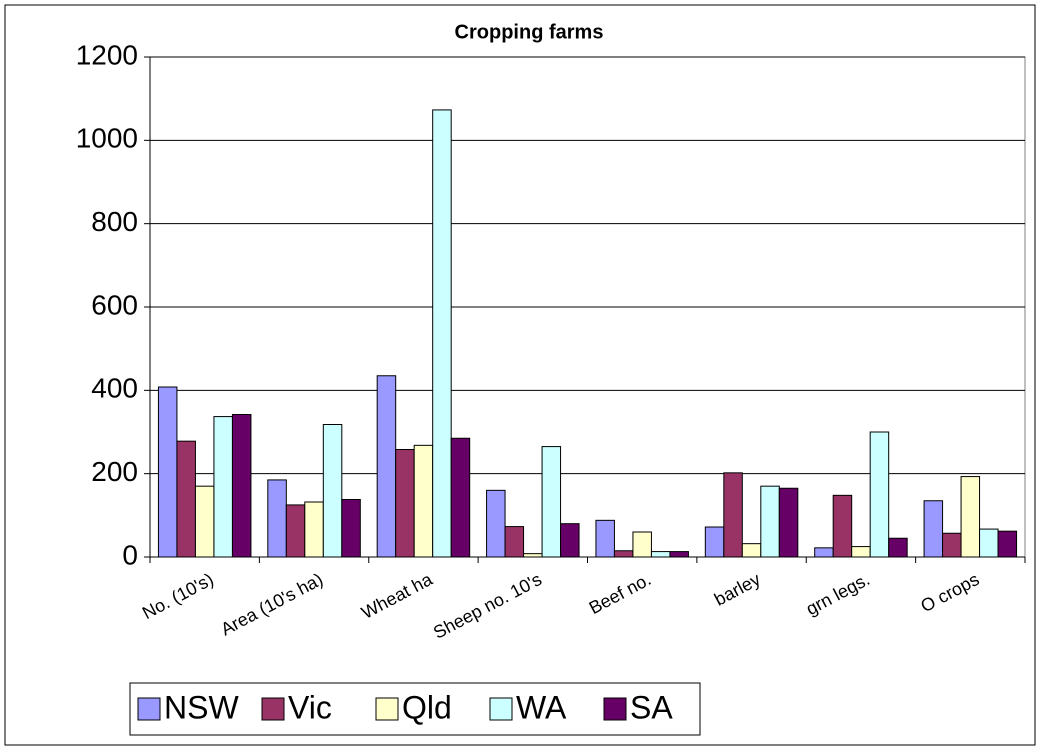 The height and width of the screenshot is (750, 1040). What do you see at coordinates (114, 471) in the screenshot?
I see `y-tick-label: 200` at bounding box center [114, 471].